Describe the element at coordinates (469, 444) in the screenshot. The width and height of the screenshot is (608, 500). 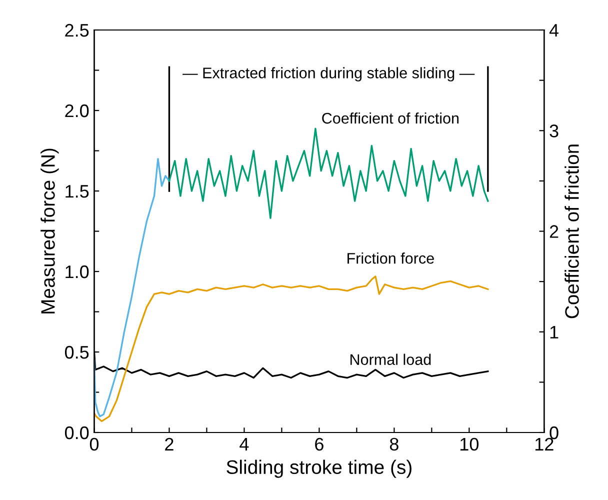
I see `x-tick-label: 10` at that location.